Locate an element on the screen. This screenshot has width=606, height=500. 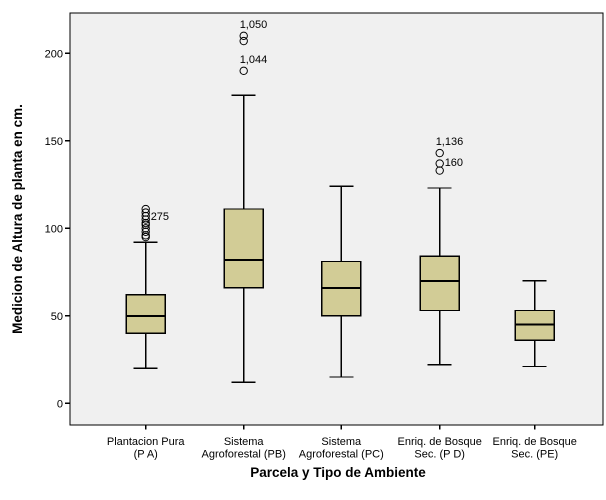
outlier-label: 275 is located at coordinates (160, 217).